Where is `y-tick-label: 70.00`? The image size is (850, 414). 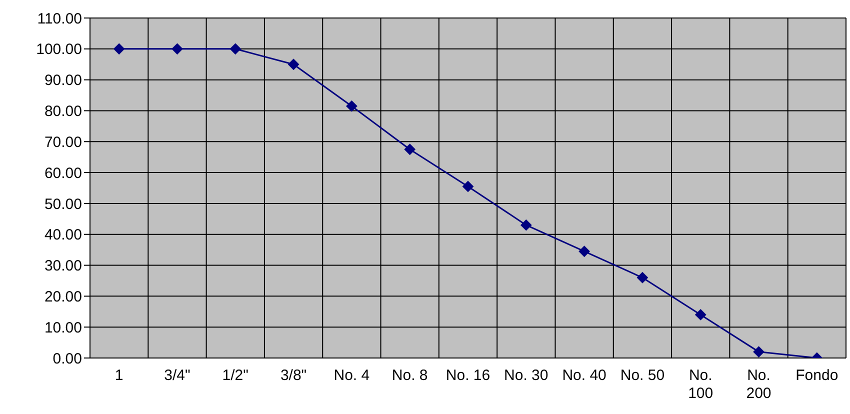 y-tick-label: 70.00 is located at coordinates (63, 142).